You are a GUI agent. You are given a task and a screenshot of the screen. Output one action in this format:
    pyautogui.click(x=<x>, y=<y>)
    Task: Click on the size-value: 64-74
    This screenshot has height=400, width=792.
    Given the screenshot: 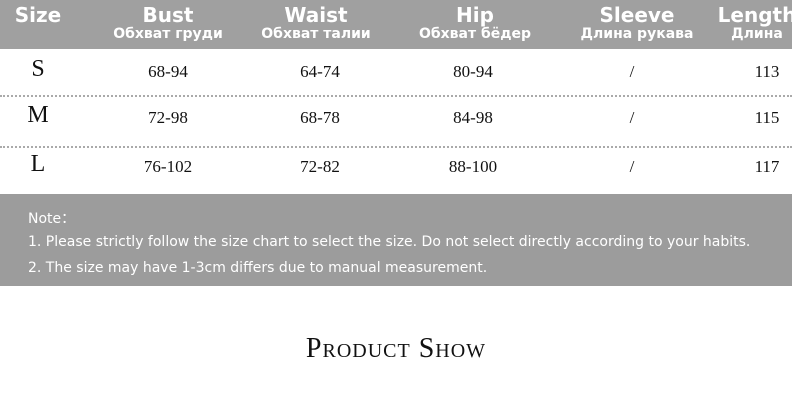 What is the action you would take?
    pyautogui.click(x=320, y=71)
    